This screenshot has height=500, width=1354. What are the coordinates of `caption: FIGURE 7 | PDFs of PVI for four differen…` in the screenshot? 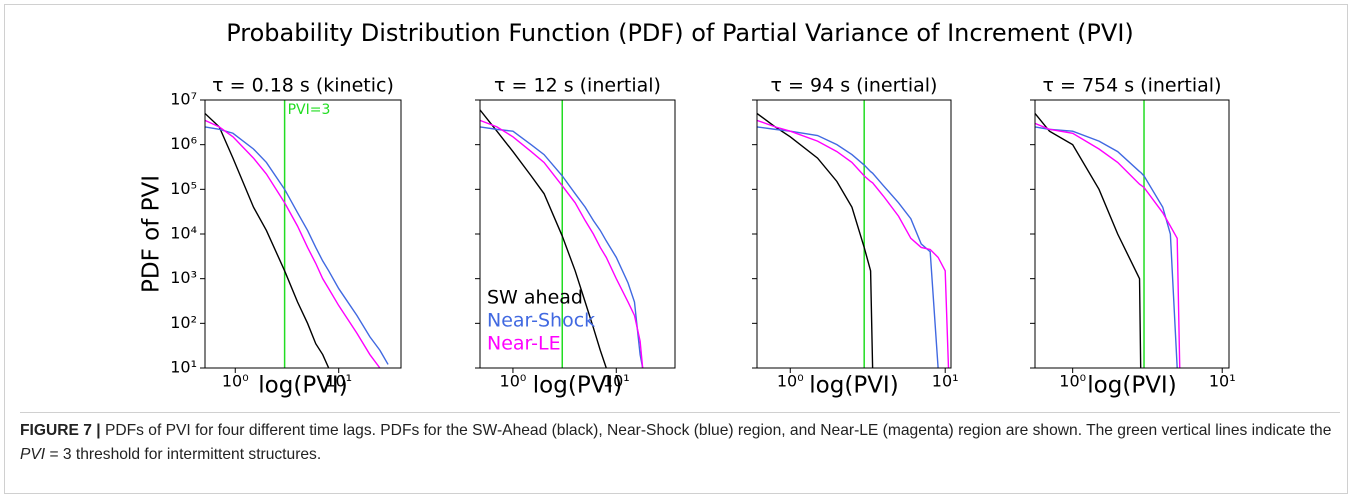 It's located at (680, 439).